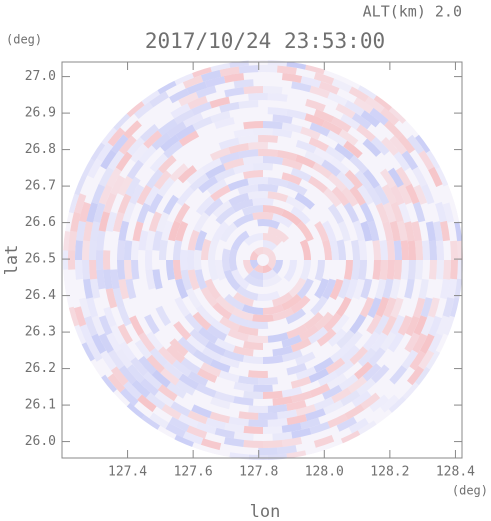 Image resolution: width=491 pixels, height=521 pixels. What do you see at coordinates (127, 472) in the screenshot?
I see `x-tick-label: 127.4` at bounding box center [127, 472].